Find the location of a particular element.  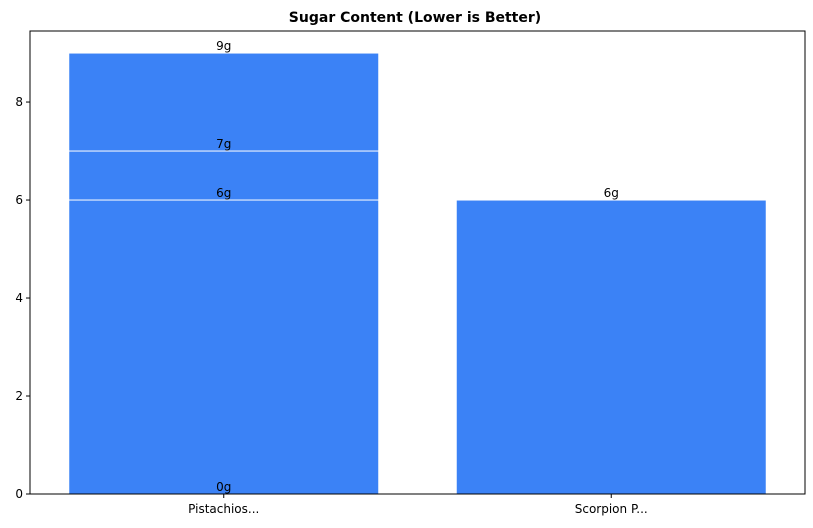

data-label-0: 9g is located at coordinates (223, 46).